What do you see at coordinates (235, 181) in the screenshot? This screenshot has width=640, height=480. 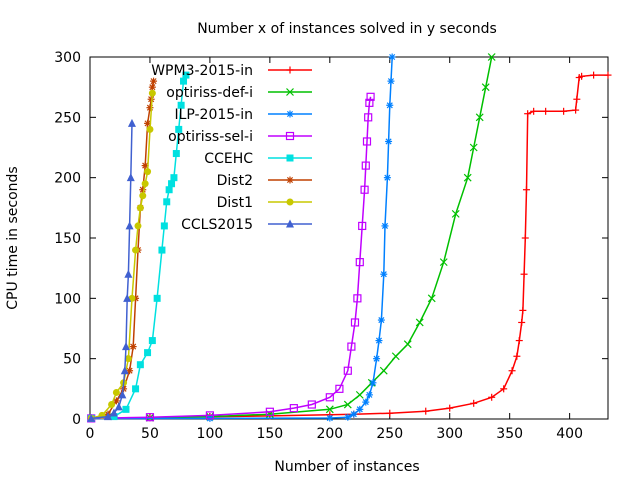 I see `legend-label-5: Dist2` at bounding box center [235, 181].